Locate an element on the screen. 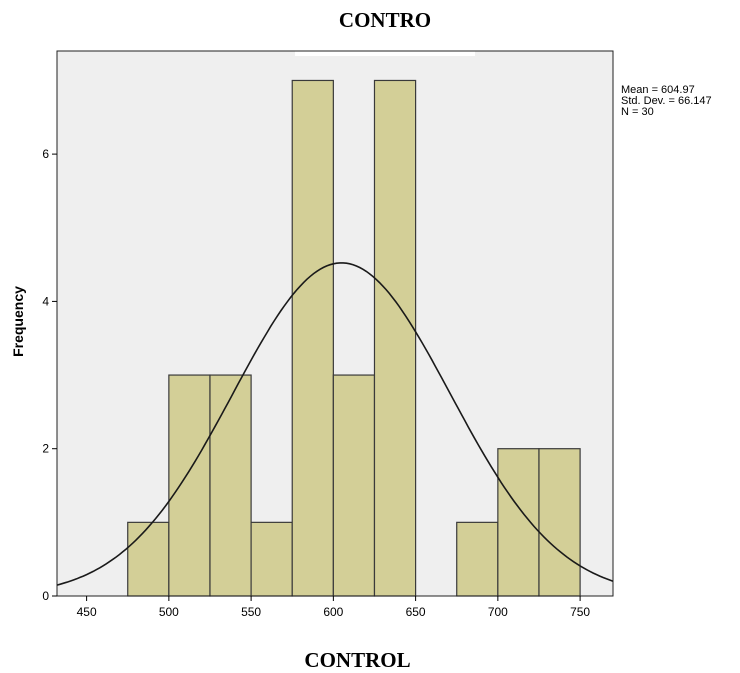 Image resolution: width=740 pixels, height=673 pixels. stats-line: Std. Dev. = 66.147 is located at coordinates (666, 101).